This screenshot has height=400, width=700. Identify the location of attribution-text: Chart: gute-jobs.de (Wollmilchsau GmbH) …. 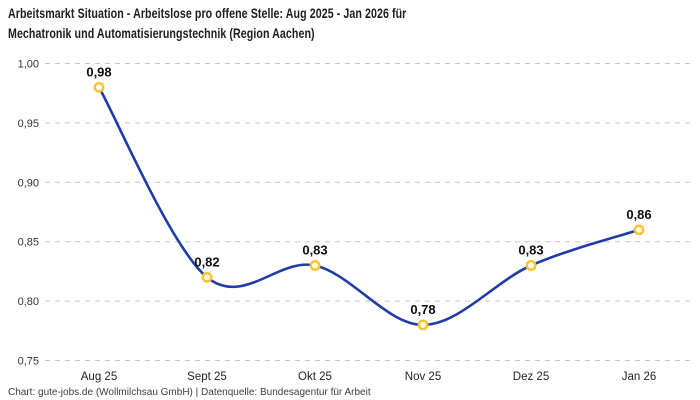
(189, 392).